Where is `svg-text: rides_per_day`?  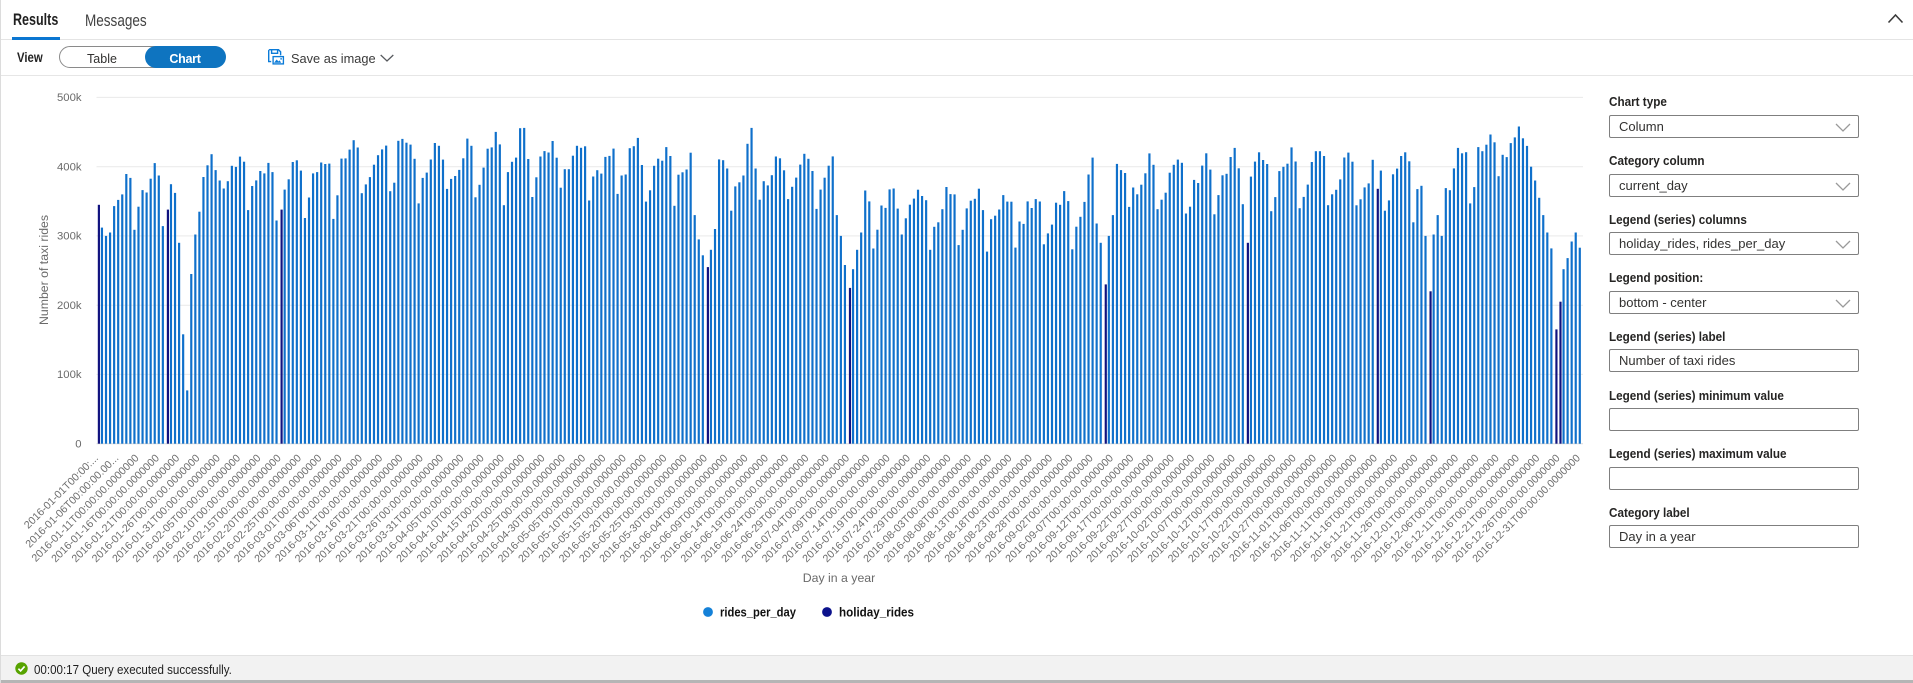
svg-text: rides_per_day is located at coordinates (758, 612).